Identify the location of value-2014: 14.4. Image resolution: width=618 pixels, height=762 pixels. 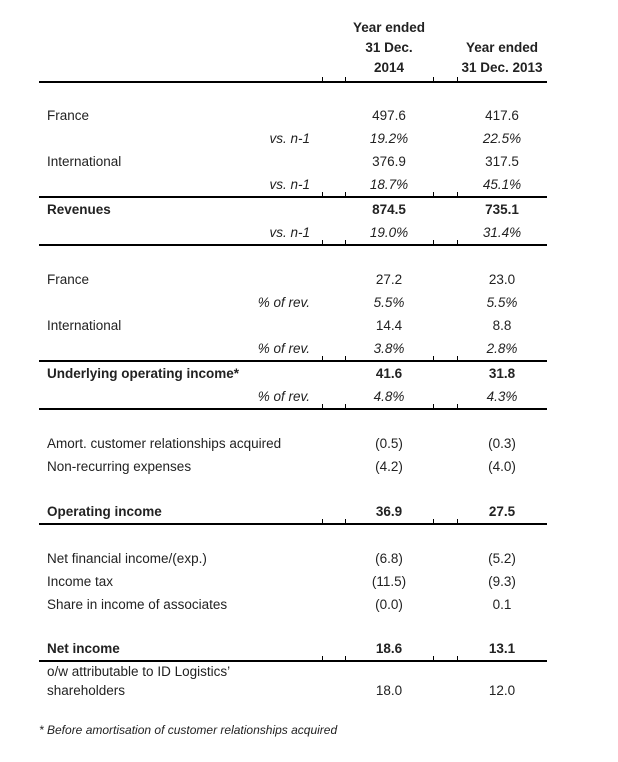
(389, 325).